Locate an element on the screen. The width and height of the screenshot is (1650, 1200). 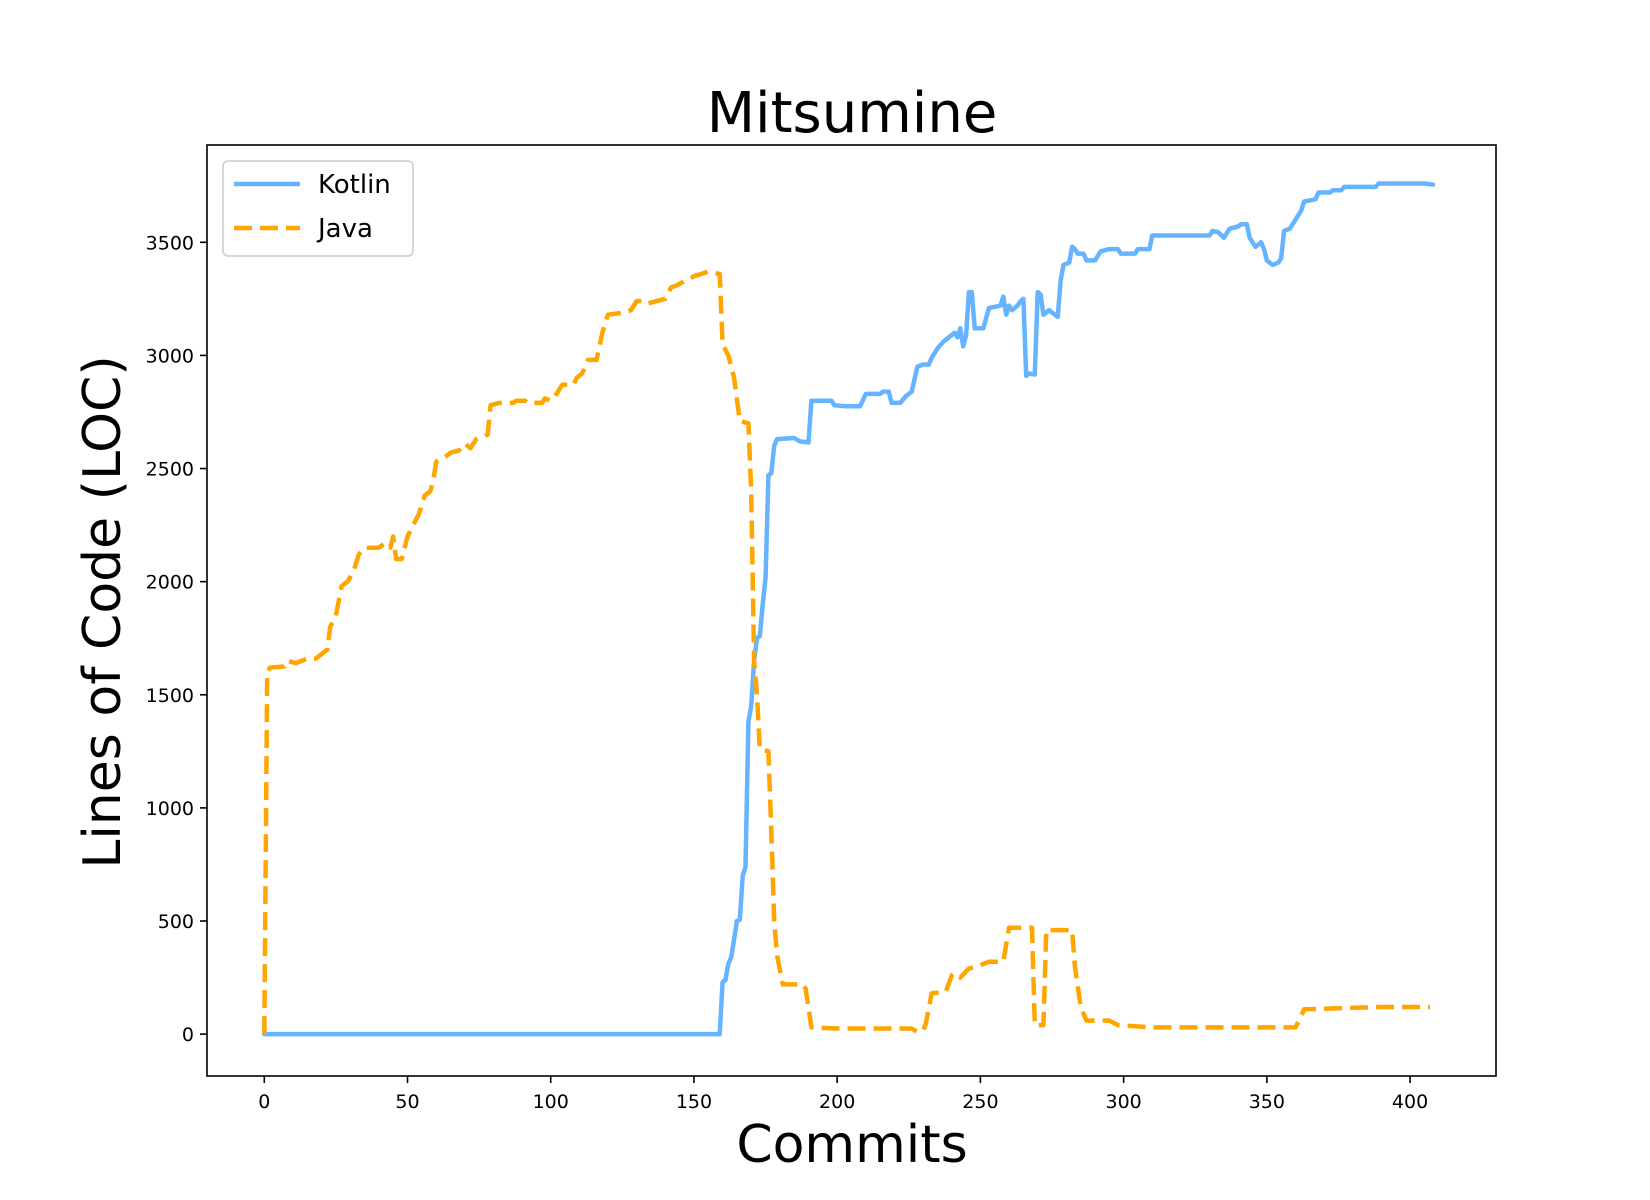
x-tick-label: 150 is located at coordinates (694, 1102).